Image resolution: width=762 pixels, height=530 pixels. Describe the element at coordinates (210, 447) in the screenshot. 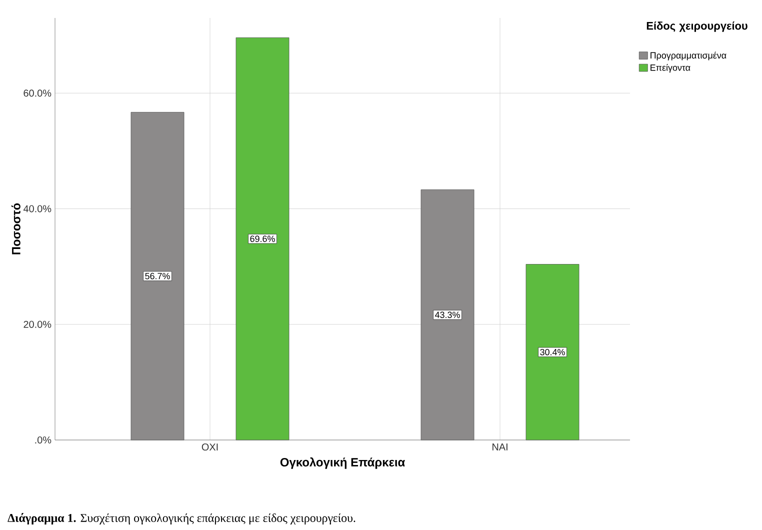

I see `x-tick-label: ΟΧΙ` at that location.